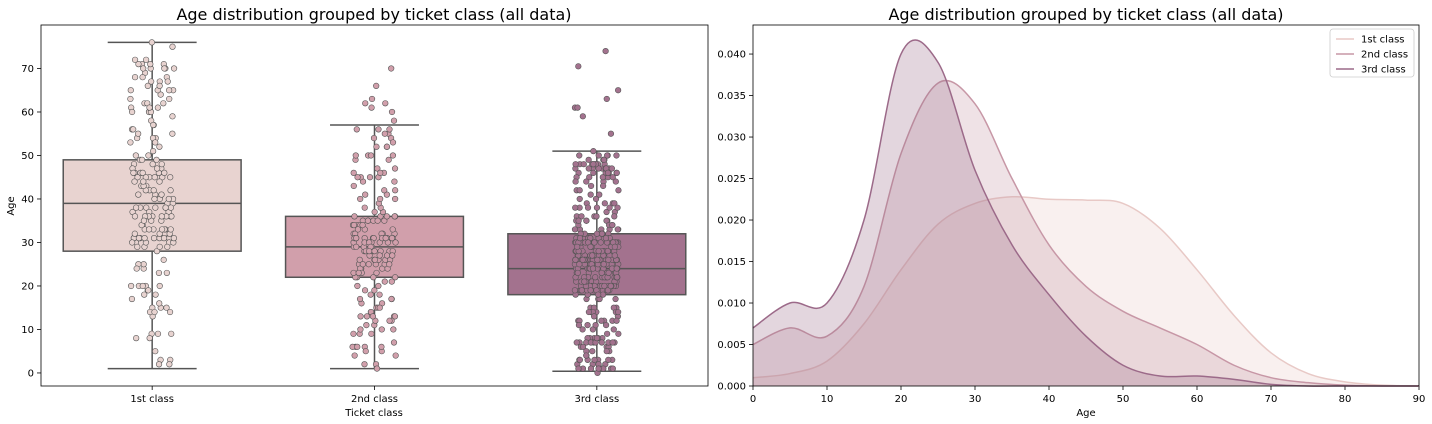 Image resolution: width=1432 pixels, height=424 pixels. I want to click on y-tick-label: 20, so click(27, 286).